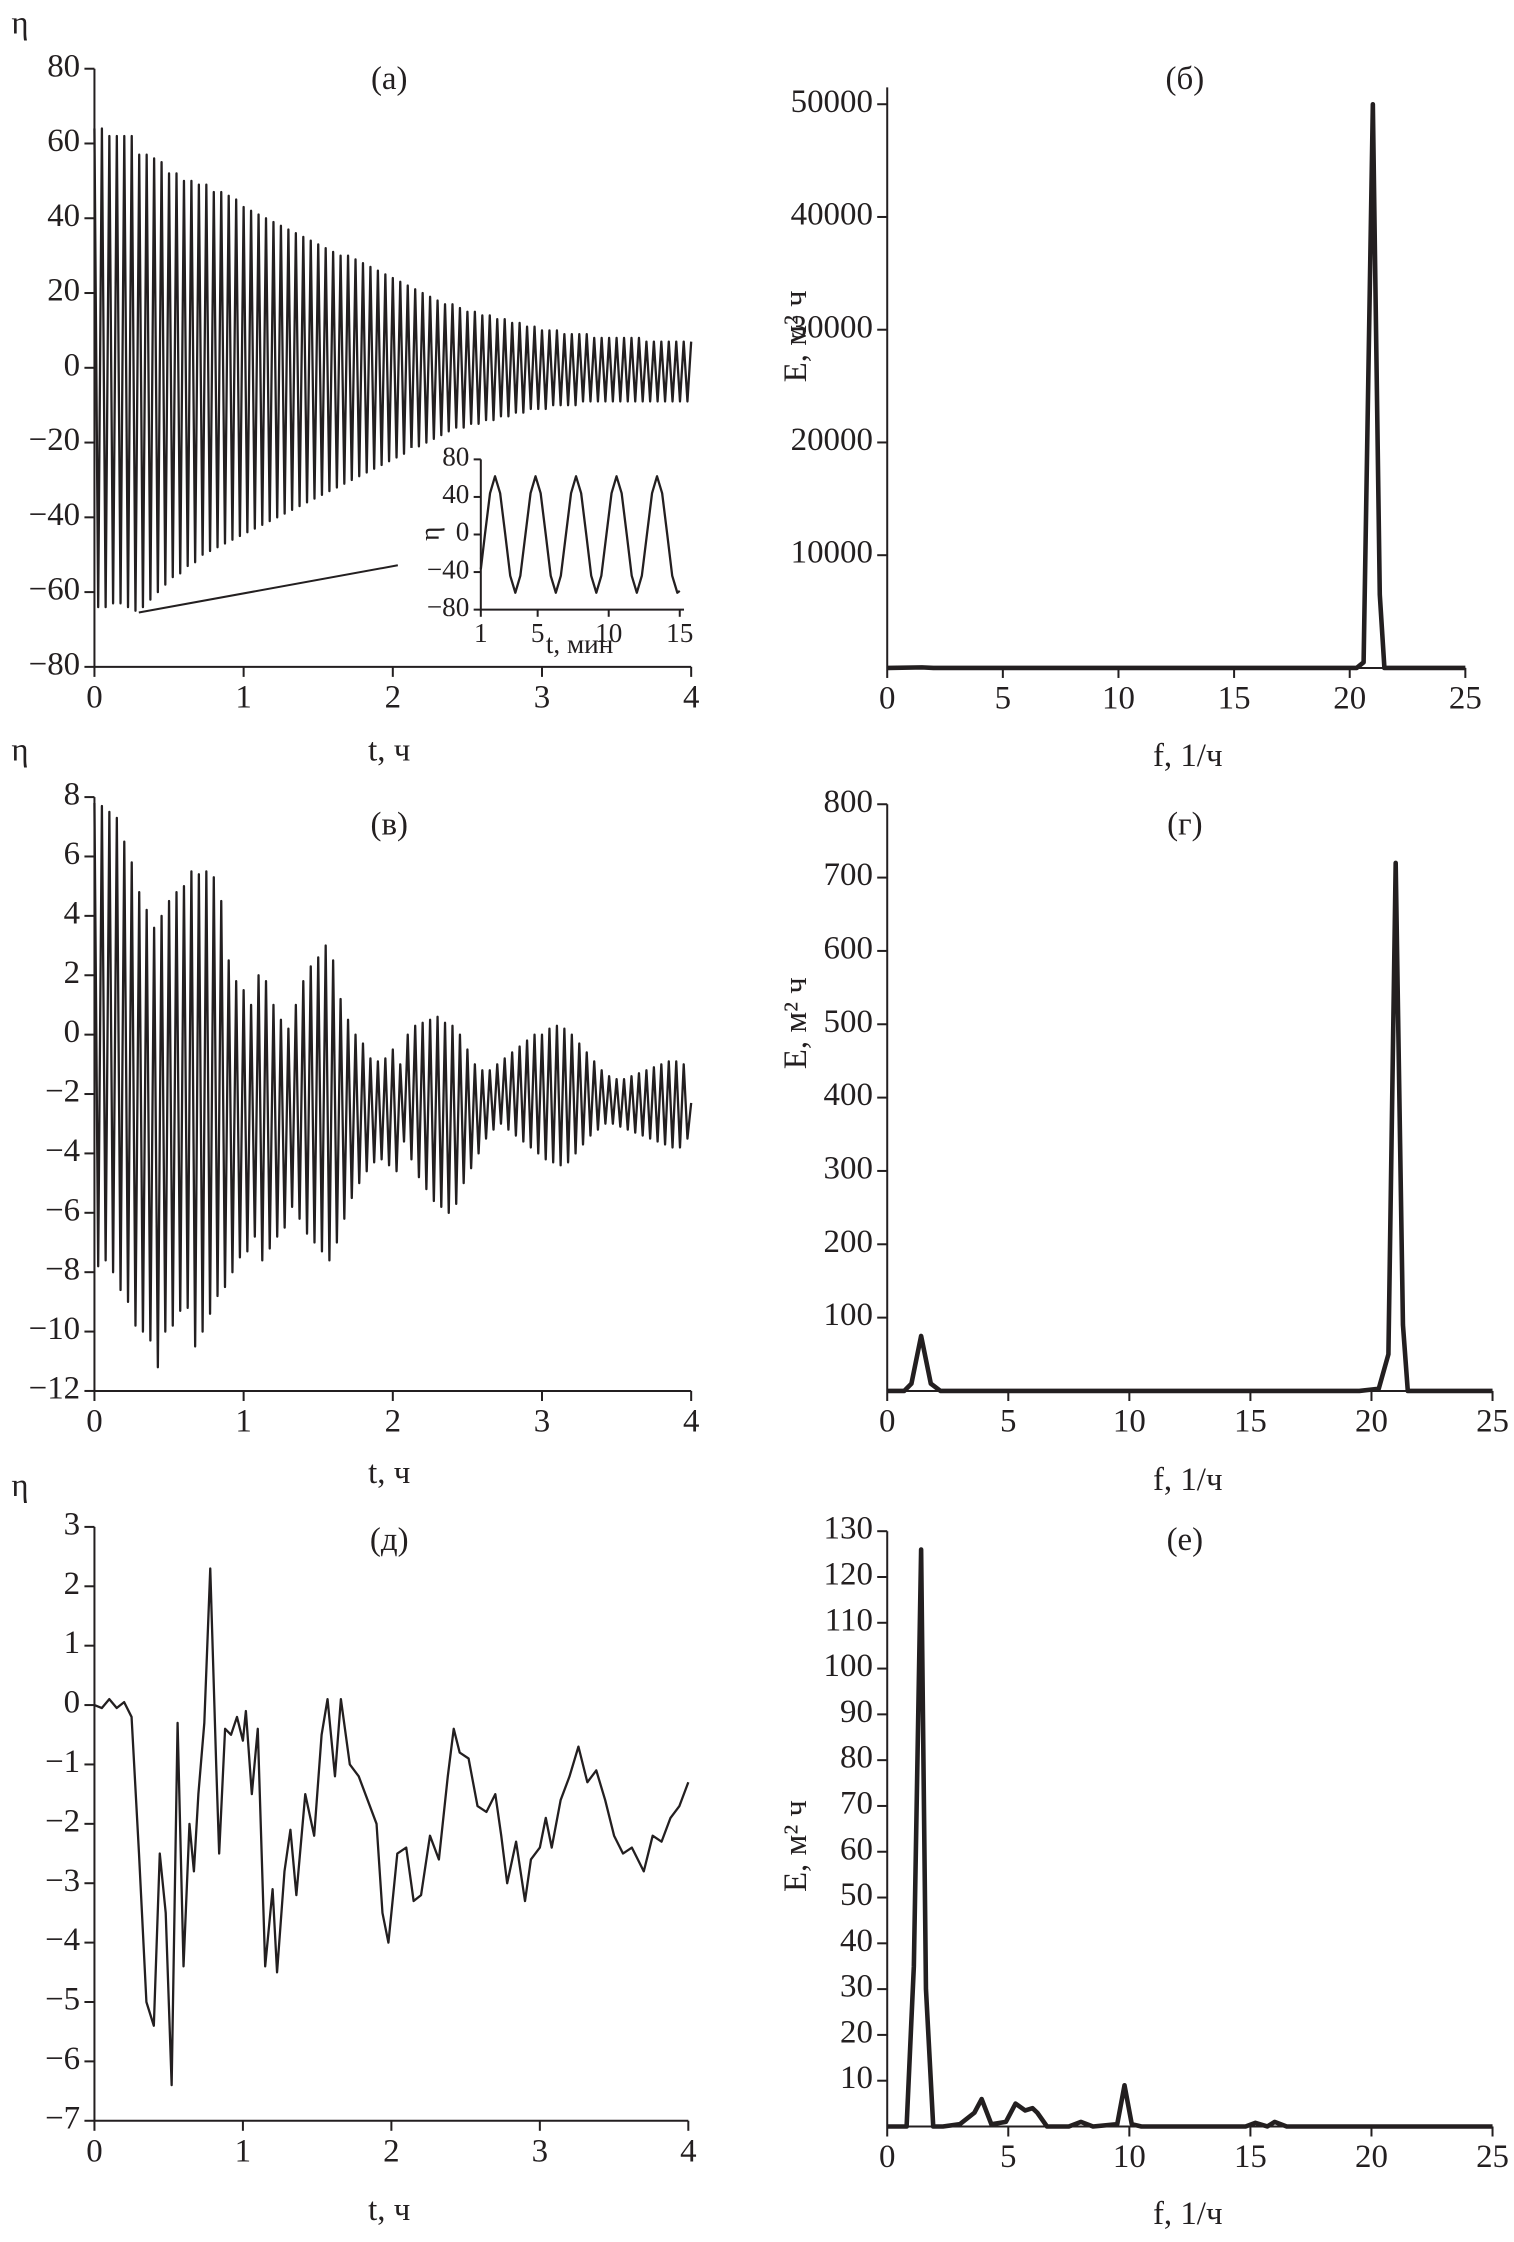 Image resolution: width=1514 pixels, height=2242 pixels. What do you see at coordinates (388, 825) in the screenshot?
I see `chart-title: (в)` at bounding box center [388, 825].